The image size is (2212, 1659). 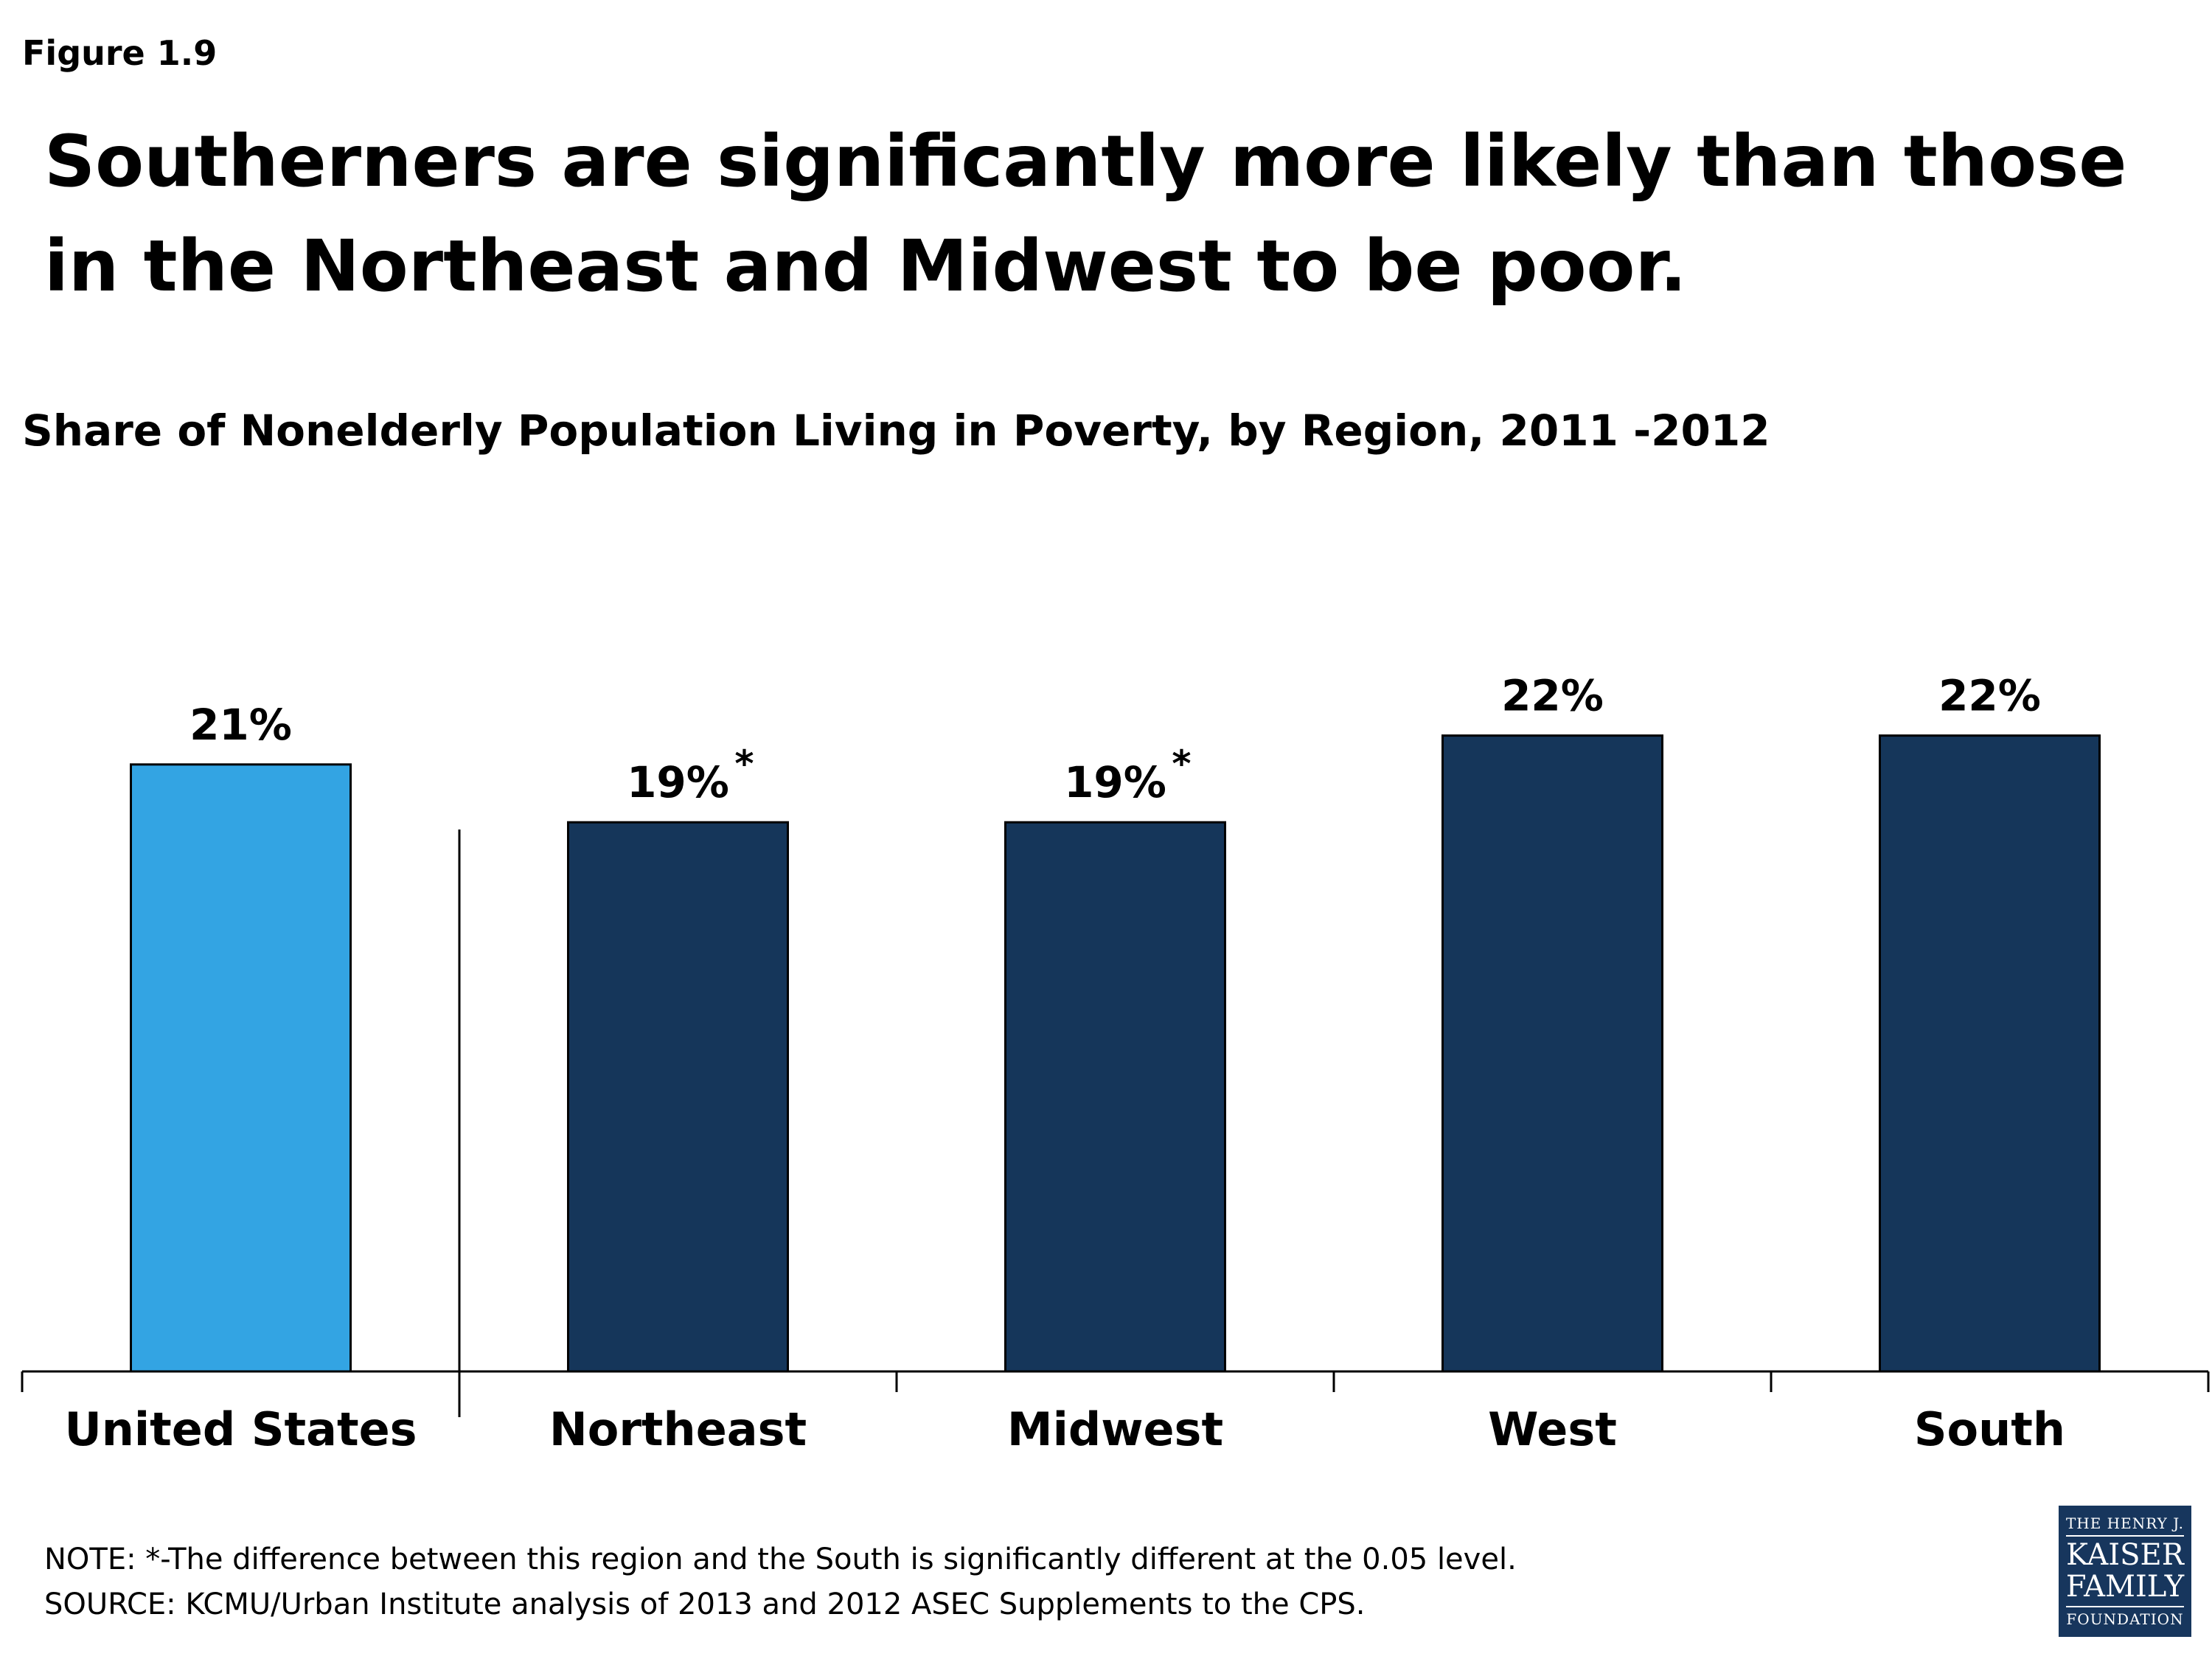 I want to click on category-label: South, so click(x=1989, y=1429).